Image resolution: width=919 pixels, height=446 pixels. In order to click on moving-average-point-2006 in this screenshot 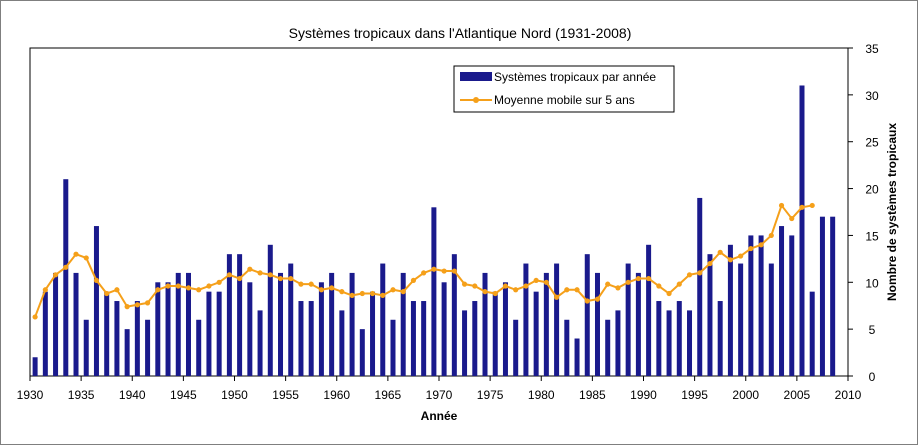, I will do `click(812, 205)`.